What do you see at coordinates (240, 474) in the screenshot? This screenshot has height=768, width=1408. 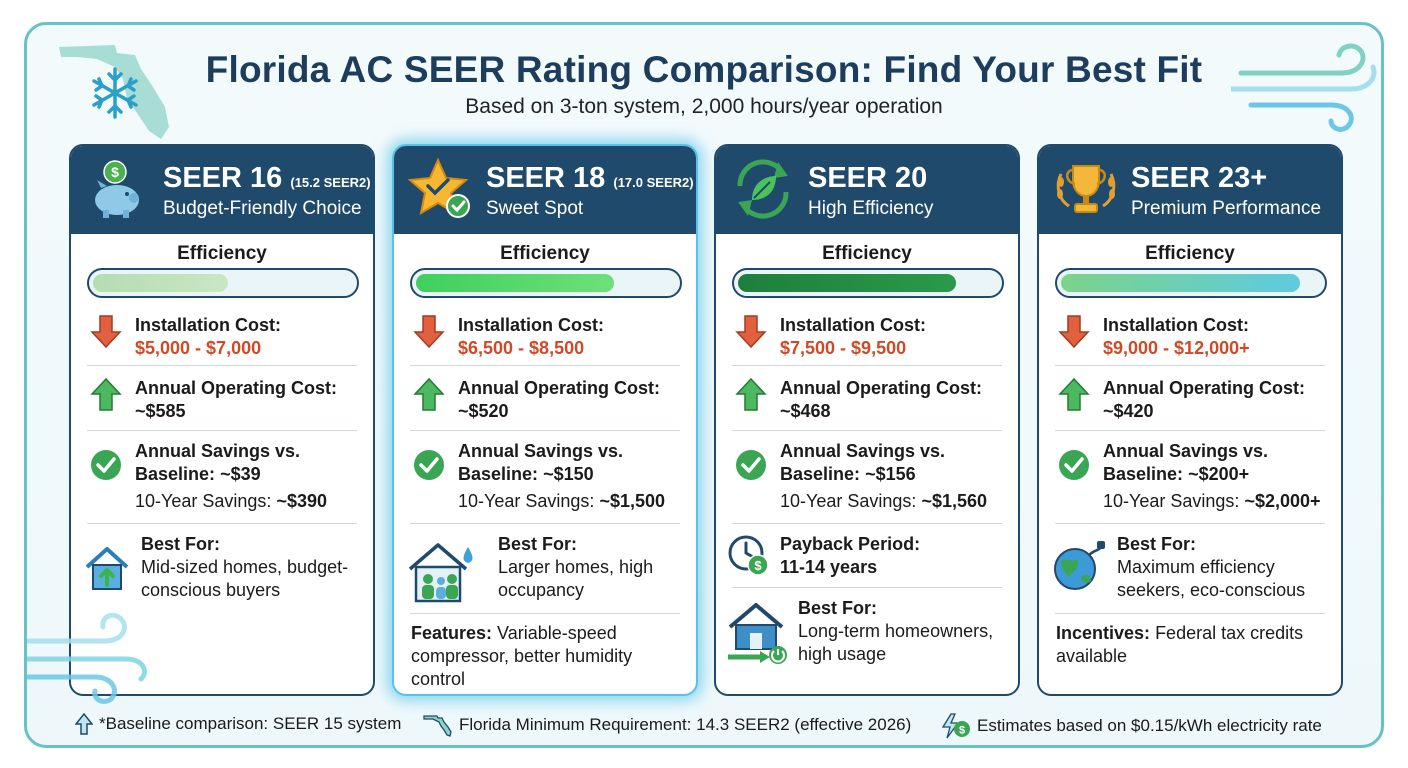 I see `annual-savings-value: ~$39` at bounding box center [240, 474].